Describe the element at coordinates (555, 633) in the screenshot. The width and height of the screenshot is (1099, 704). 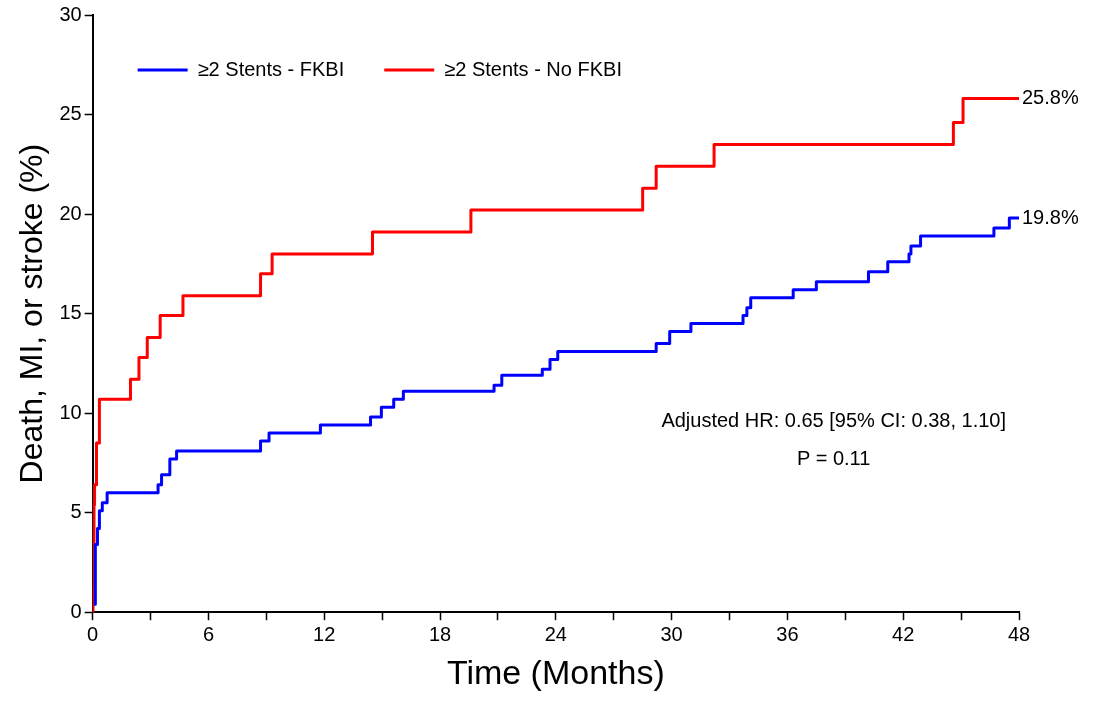
I see `x-tick-label: 24` at that location.